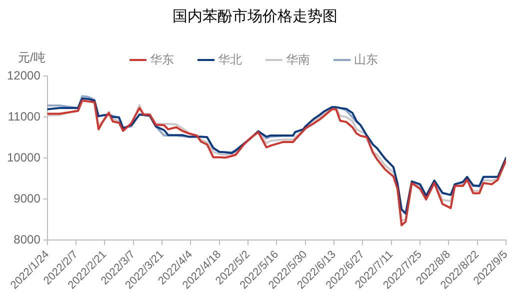 This screenshot has width=522, height=295. Describe the element at coordinates (23, 157) in the screenshot. I see `y-tick-label: 10000` at that location.